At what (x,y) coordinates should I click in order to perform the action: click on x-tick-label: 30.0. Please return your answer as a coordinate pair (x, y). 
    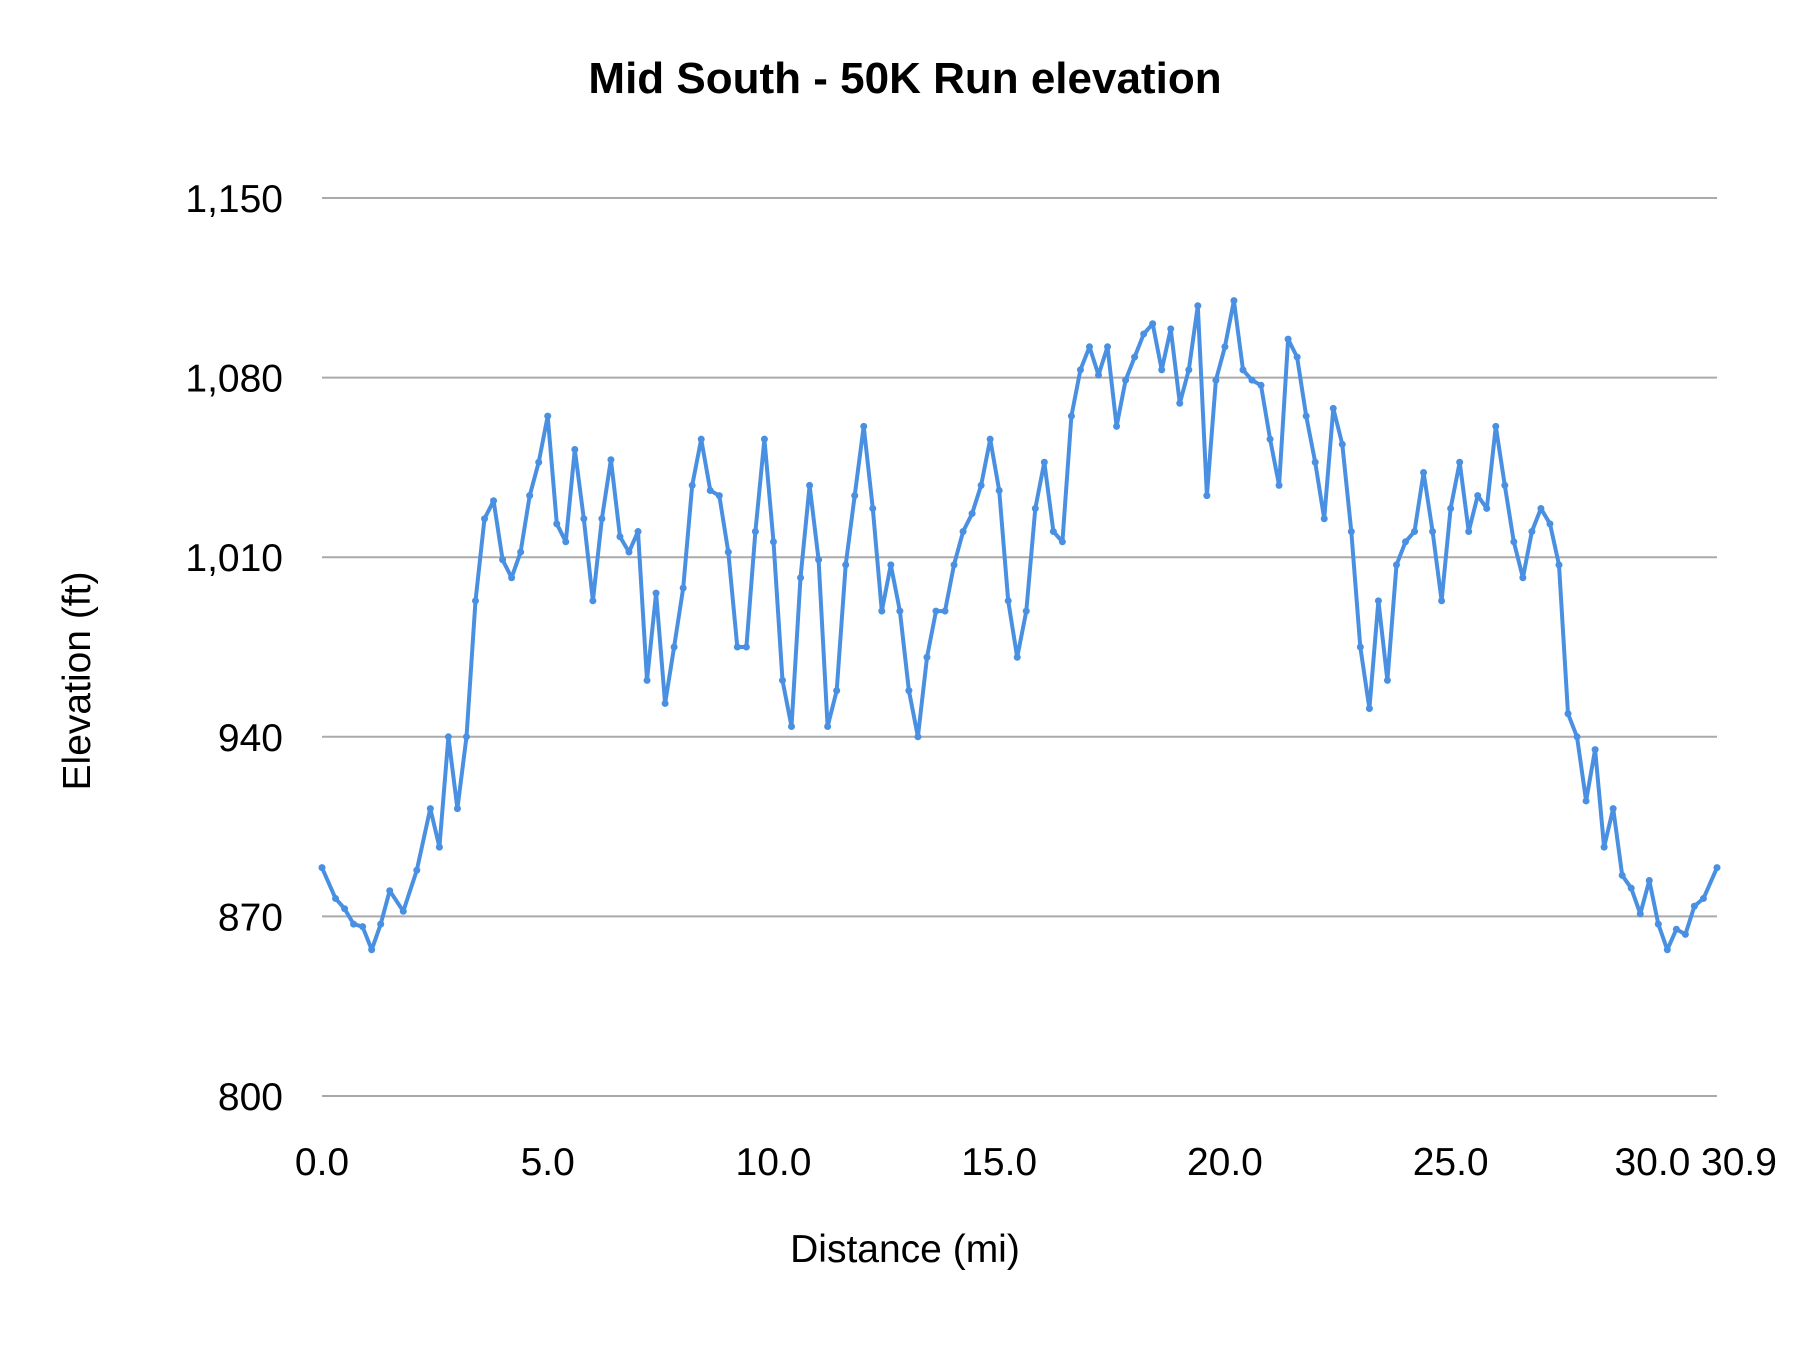
    Looking at the image, I should click on (1652, 1162).